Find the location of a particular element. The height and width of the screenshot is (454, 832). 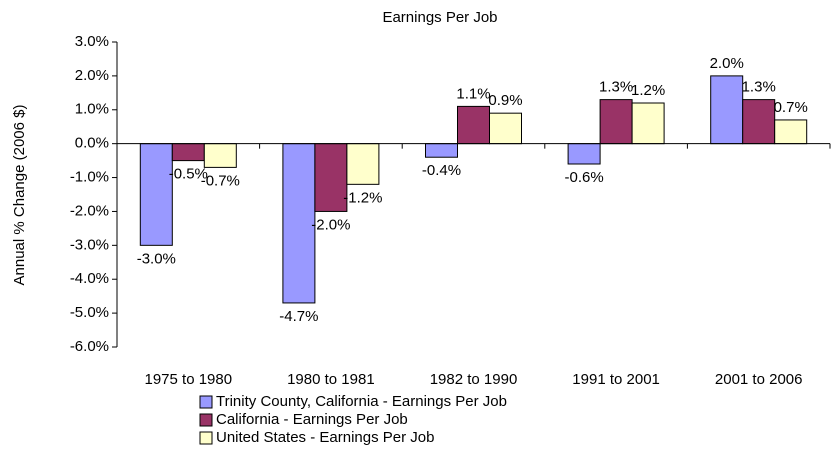

data-label: -3.0% is located at coordinates (156, 258).